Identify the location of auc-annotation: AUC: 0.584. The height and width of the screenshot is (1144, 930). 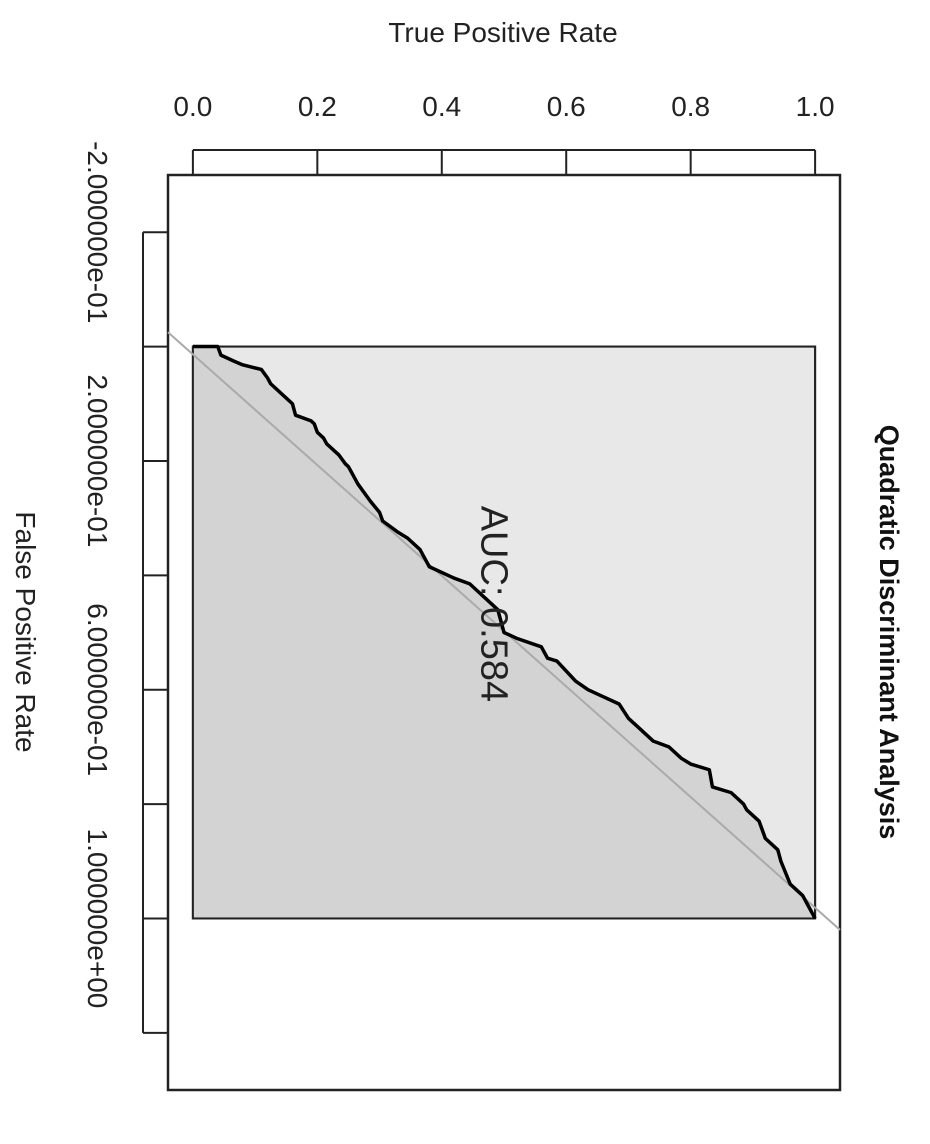
(494, 604).